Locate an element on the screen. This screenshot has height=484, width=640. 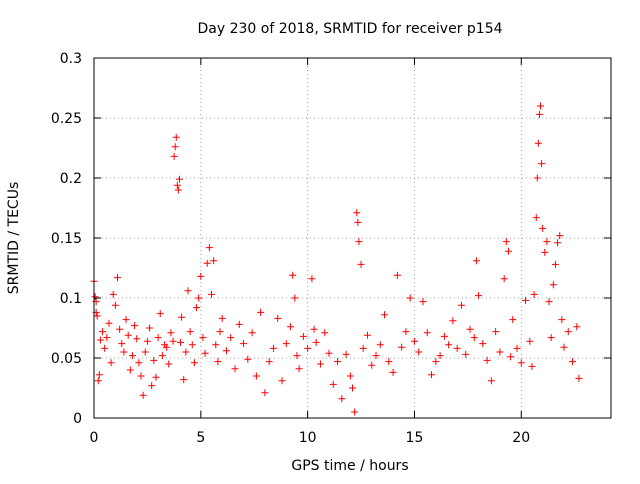
x-tick-label: 20 is located at coordinates (521, 438).